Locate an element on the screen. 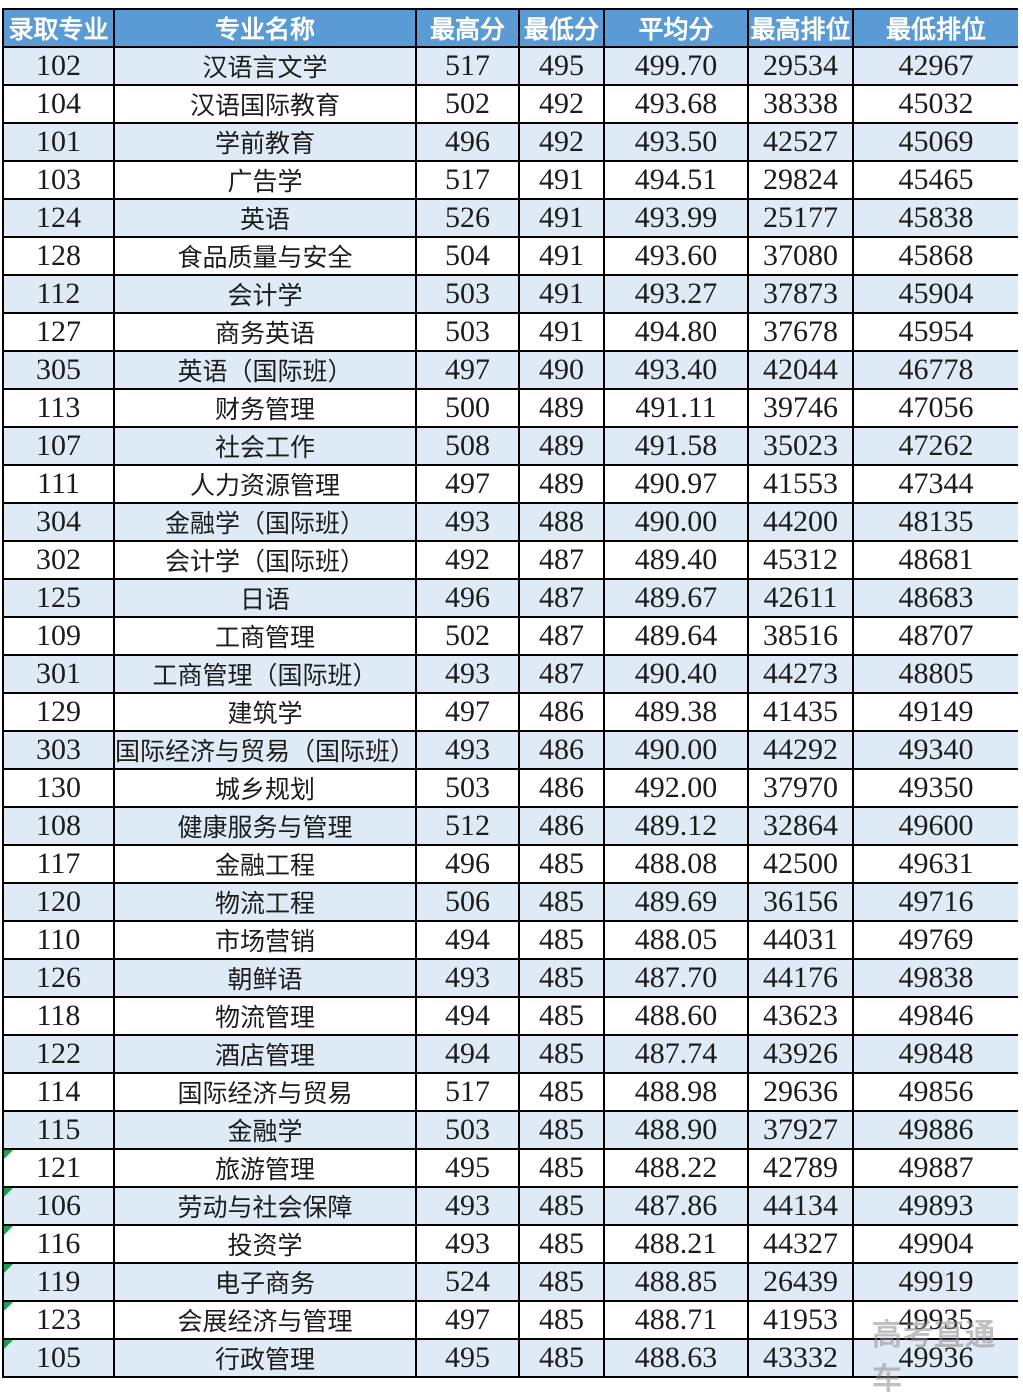 This screenshot has width=1023, height=1398. cell-avg-score: 490.97 is located at coordinates (676, 484).